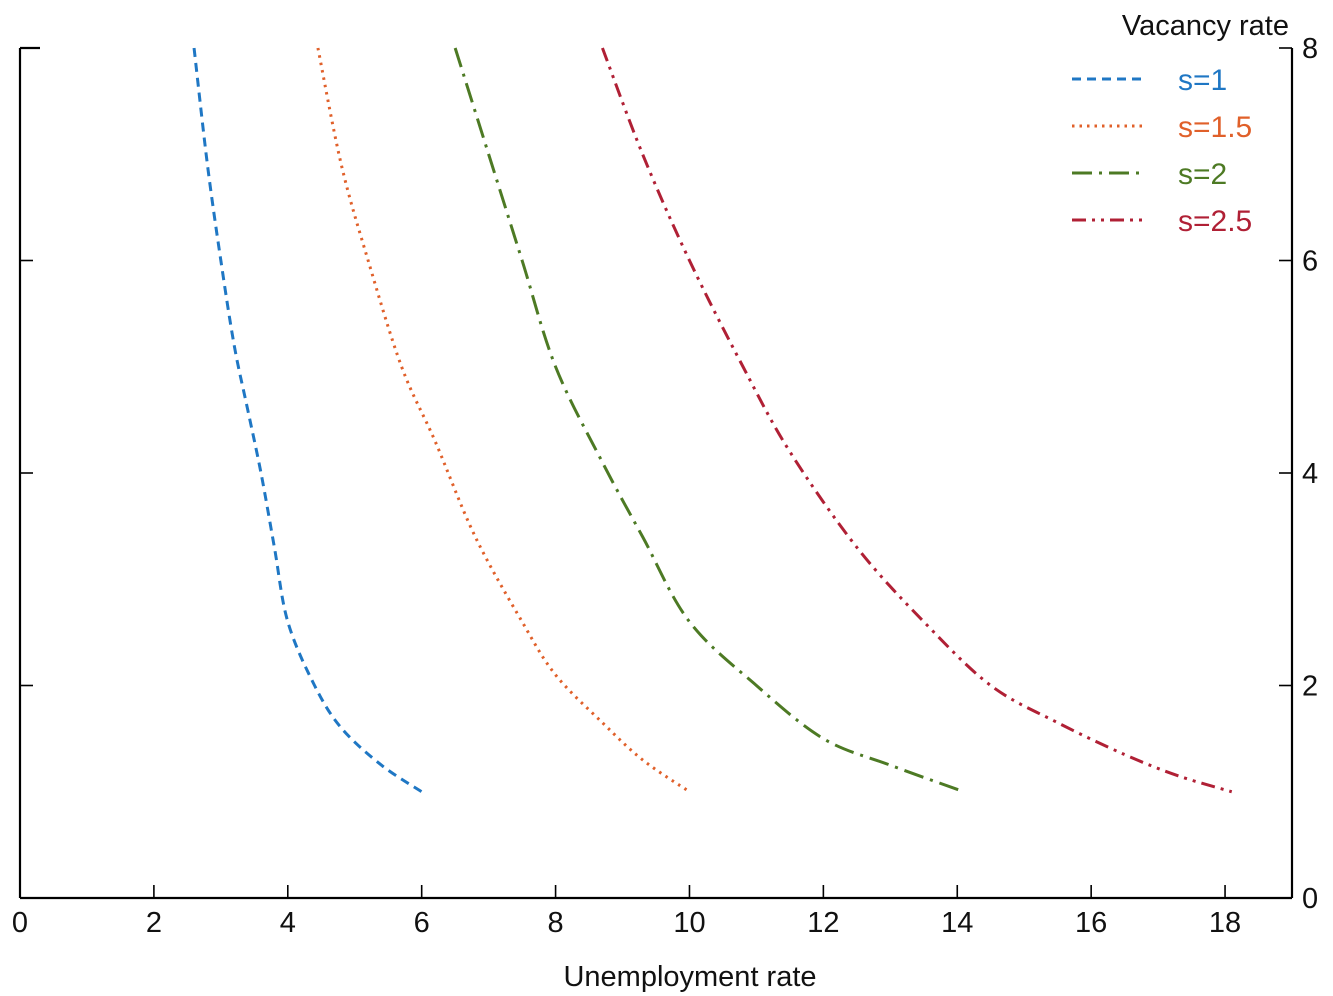  What do you see at coordinates (626, 912) in the screenshot?
I see `x-axis-ticks: 0 2 4 6 8 10 12 14 16 18` at bounding box center [626, 912].